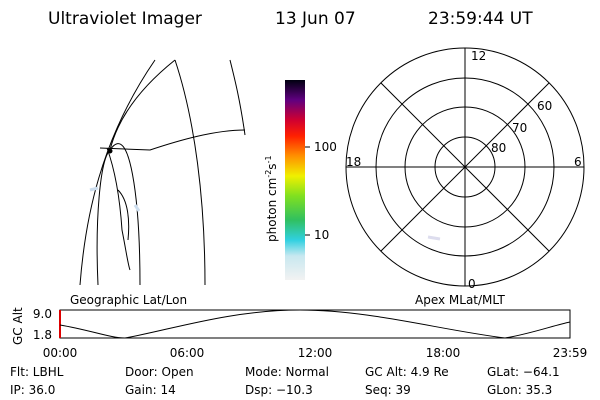 This screenshot has height=400, width=600. What do you see at coordinates (353, 162) in the screenshot?
I see `mlt-label: 18` at bounding box center [353, 162].